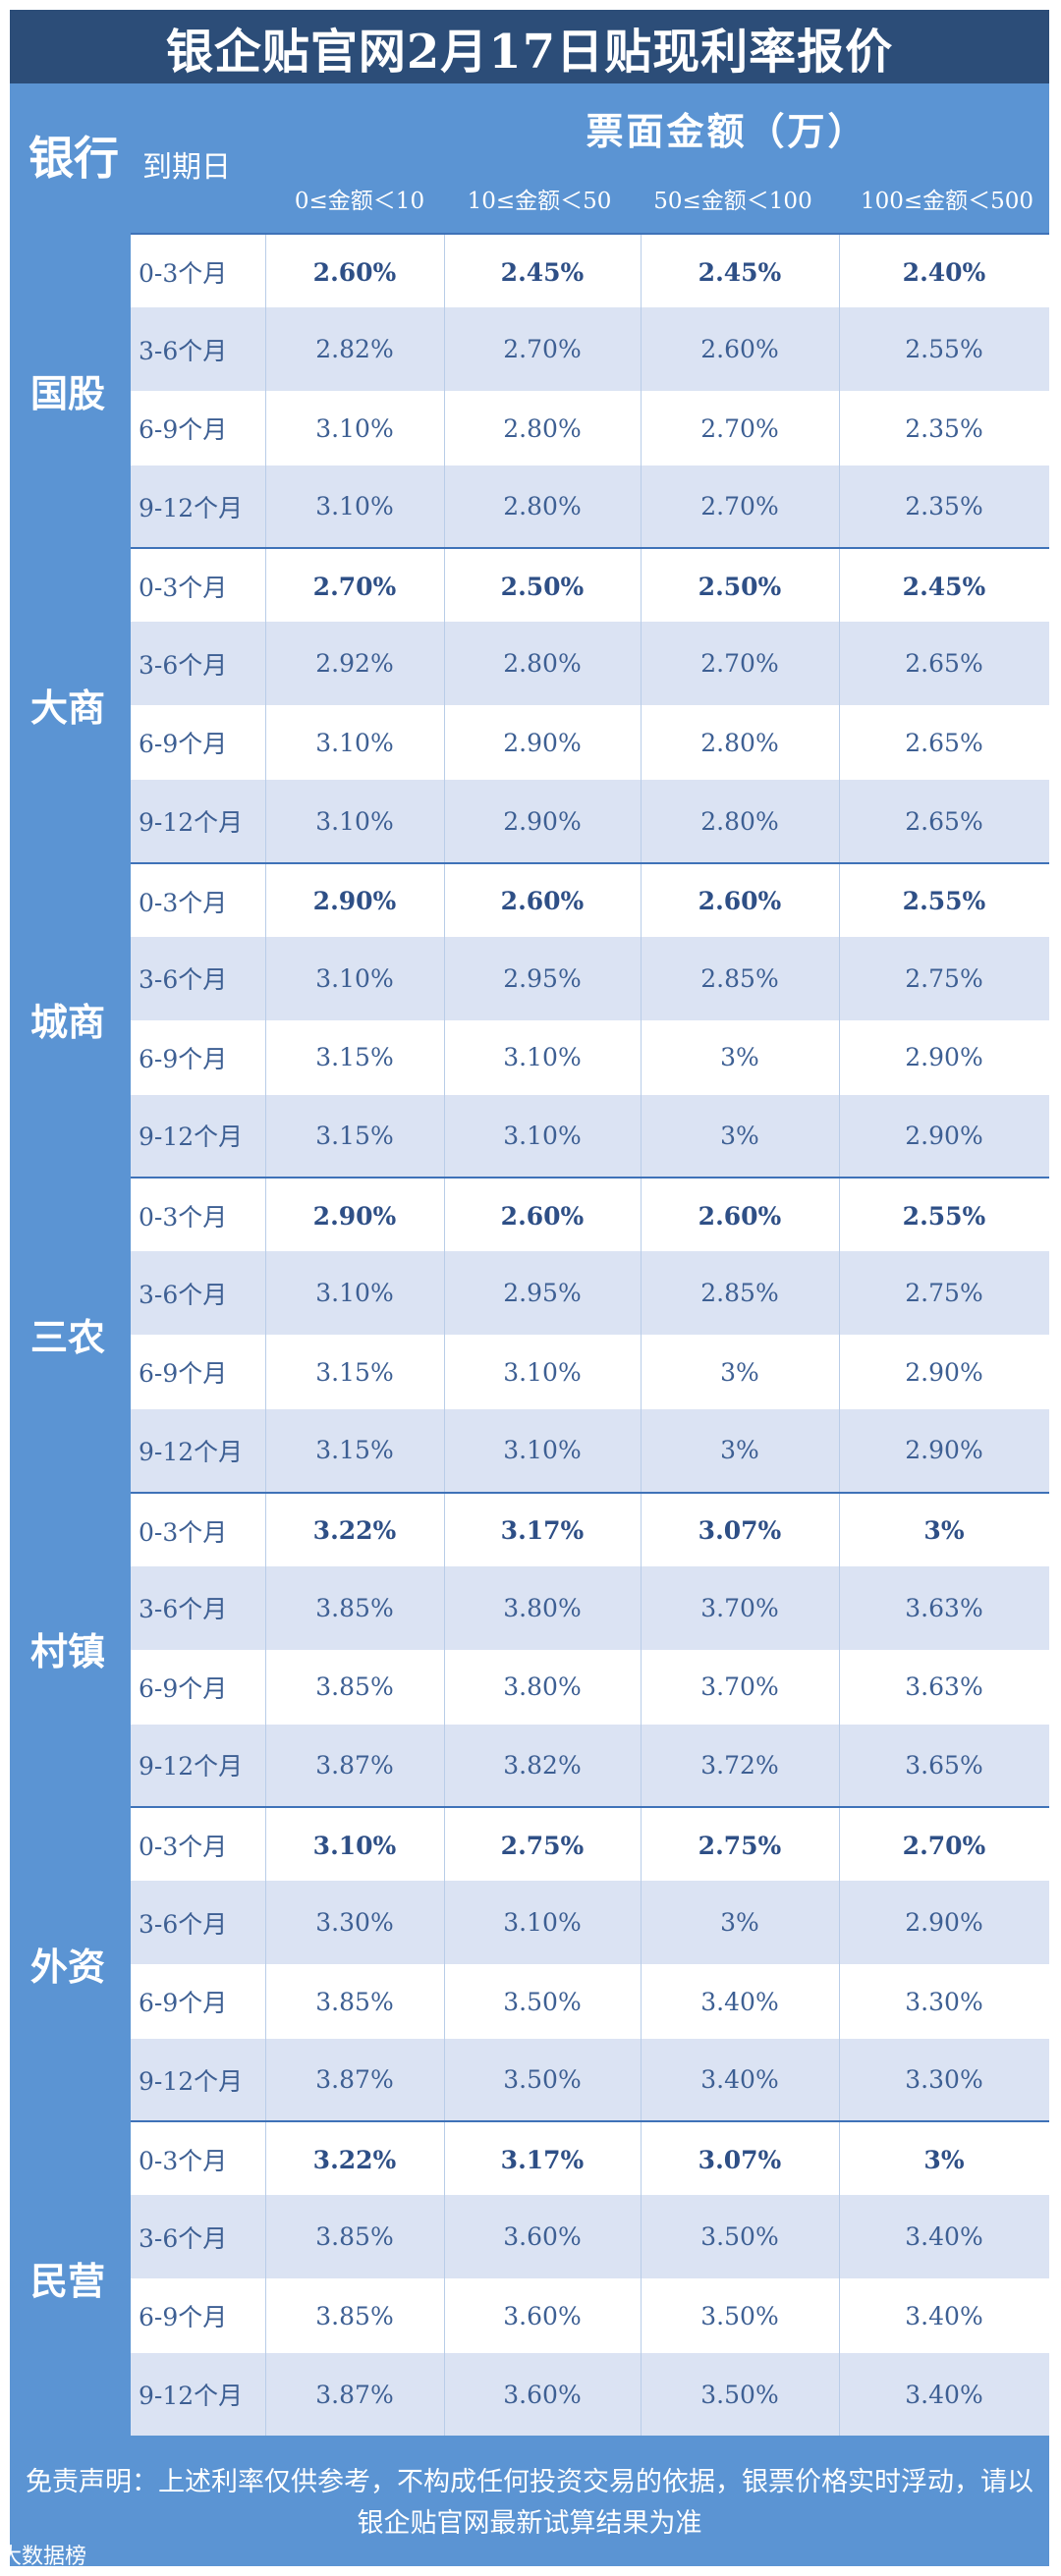  I want to click on table-row: 6-9个月 3.85% 3.50% 3.40% 3.30%, so click(590, 2002).